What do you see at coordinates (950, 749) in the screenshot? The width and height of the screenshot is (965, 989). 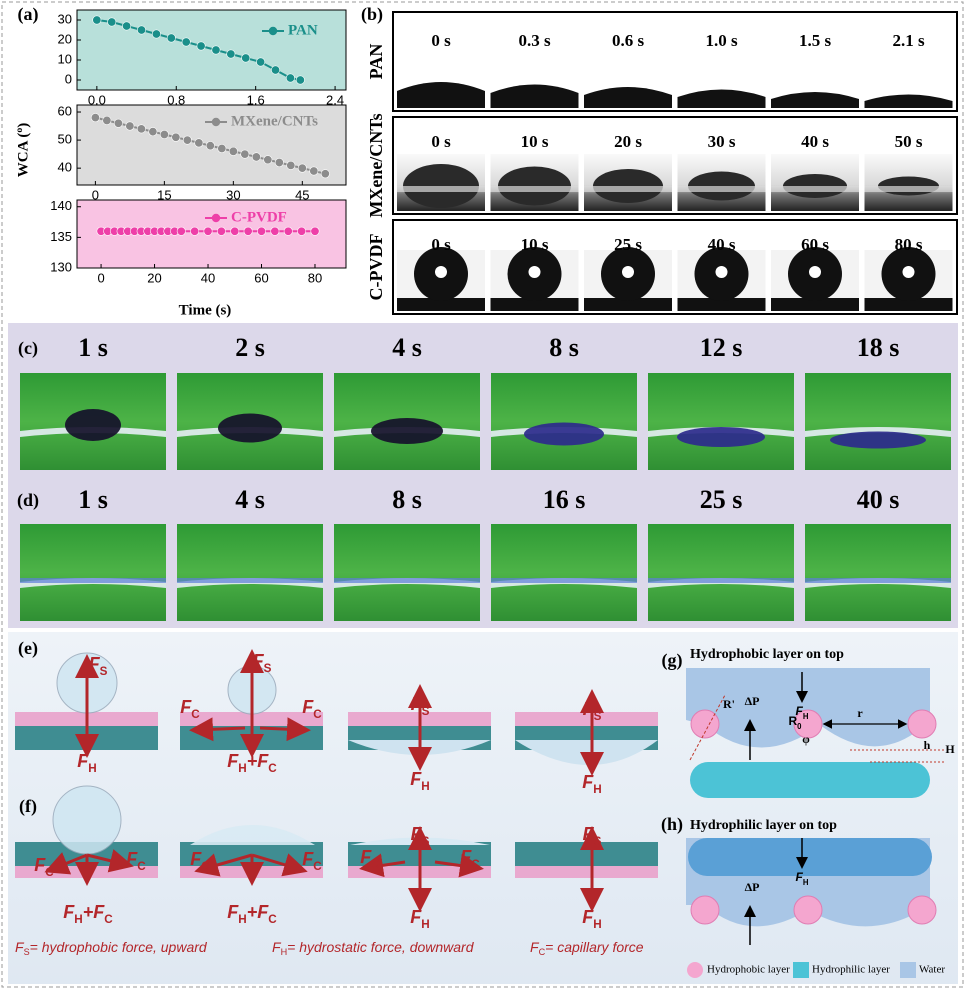 I see `big-h-label: H` at bounding box center [950, 749].